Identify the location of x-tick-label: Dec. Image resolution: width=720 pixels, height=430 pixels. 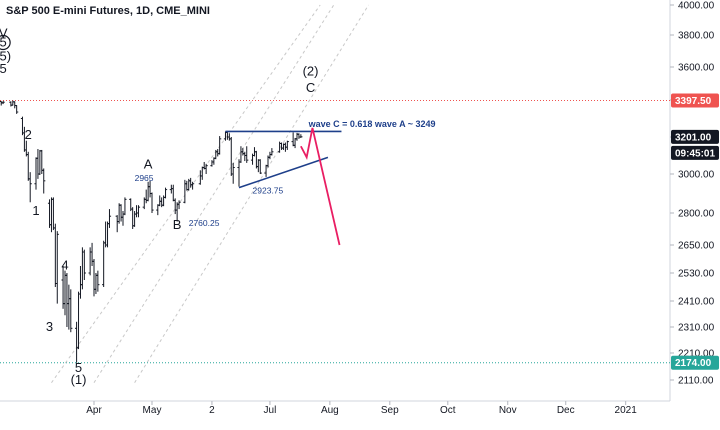
(566, 410).